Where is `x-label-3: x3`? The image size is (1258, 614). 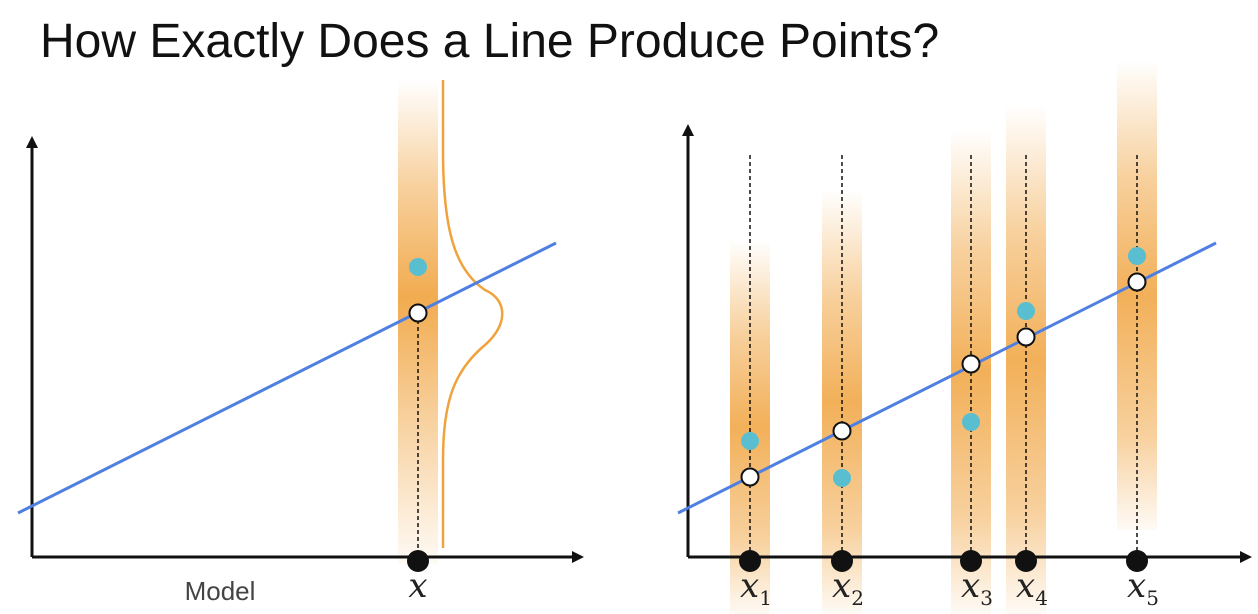
x-label-3: x3 is located at coordinates (977, 588).